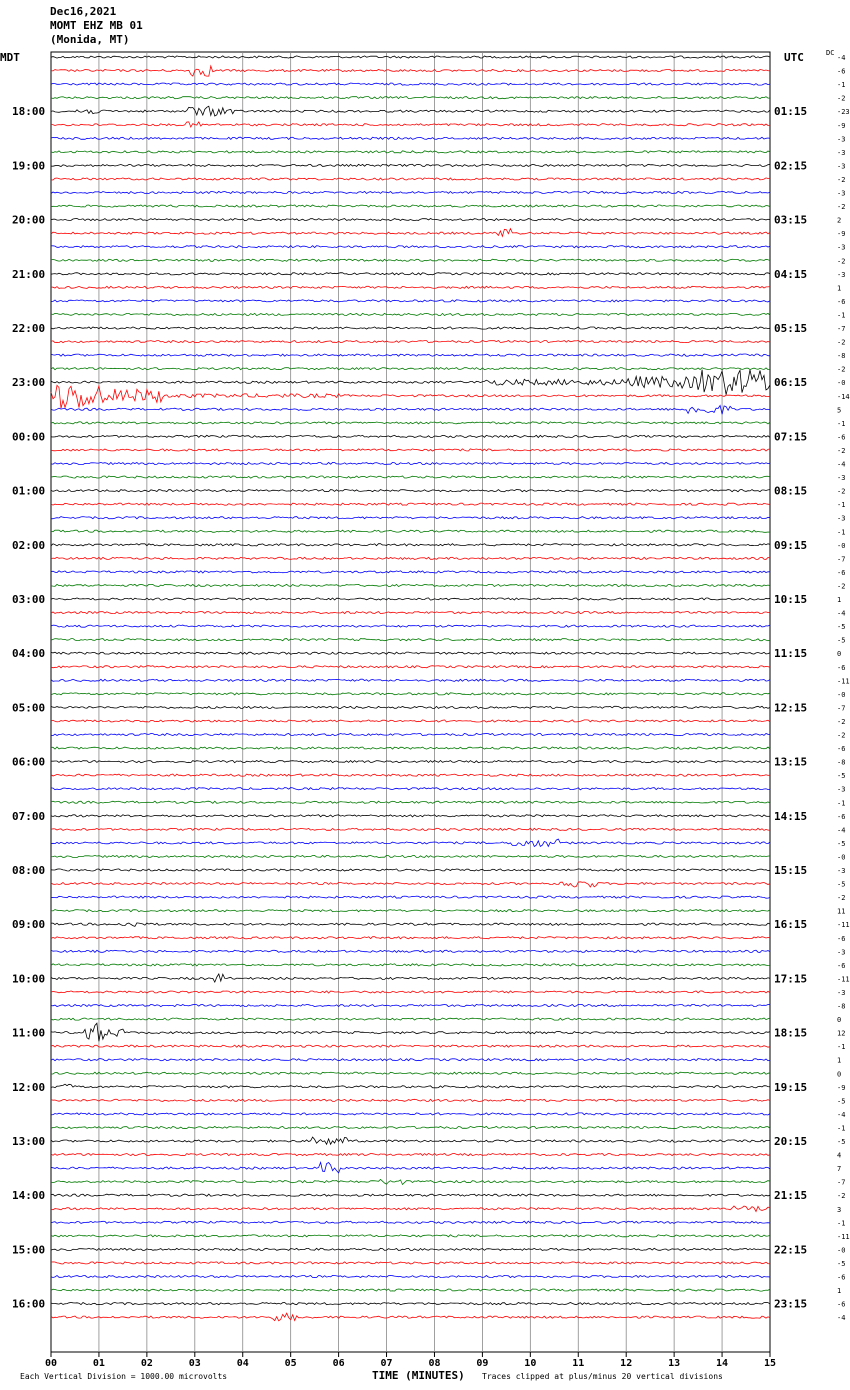  Describe the element at coordinates (841, 912) in the screenshot. I see `dc-offset-label: 11` at that location.